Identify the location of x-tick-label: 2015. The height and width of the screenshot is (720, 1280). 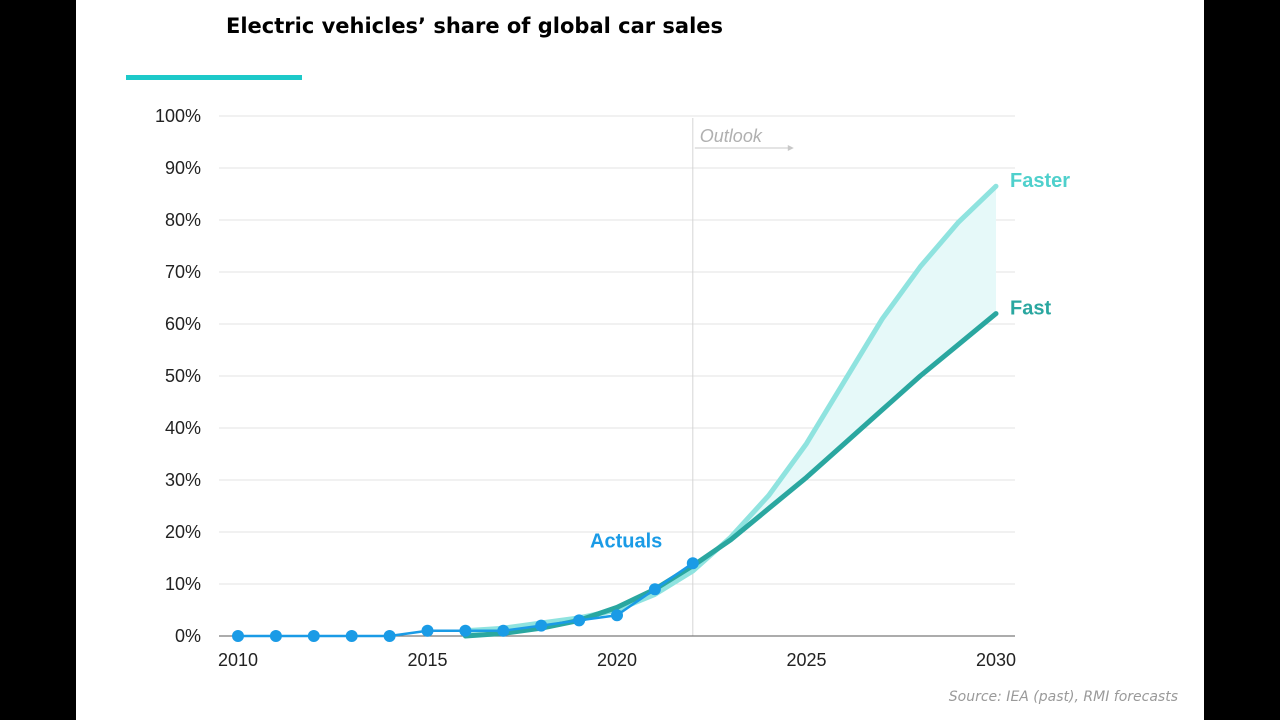
(427, 660).